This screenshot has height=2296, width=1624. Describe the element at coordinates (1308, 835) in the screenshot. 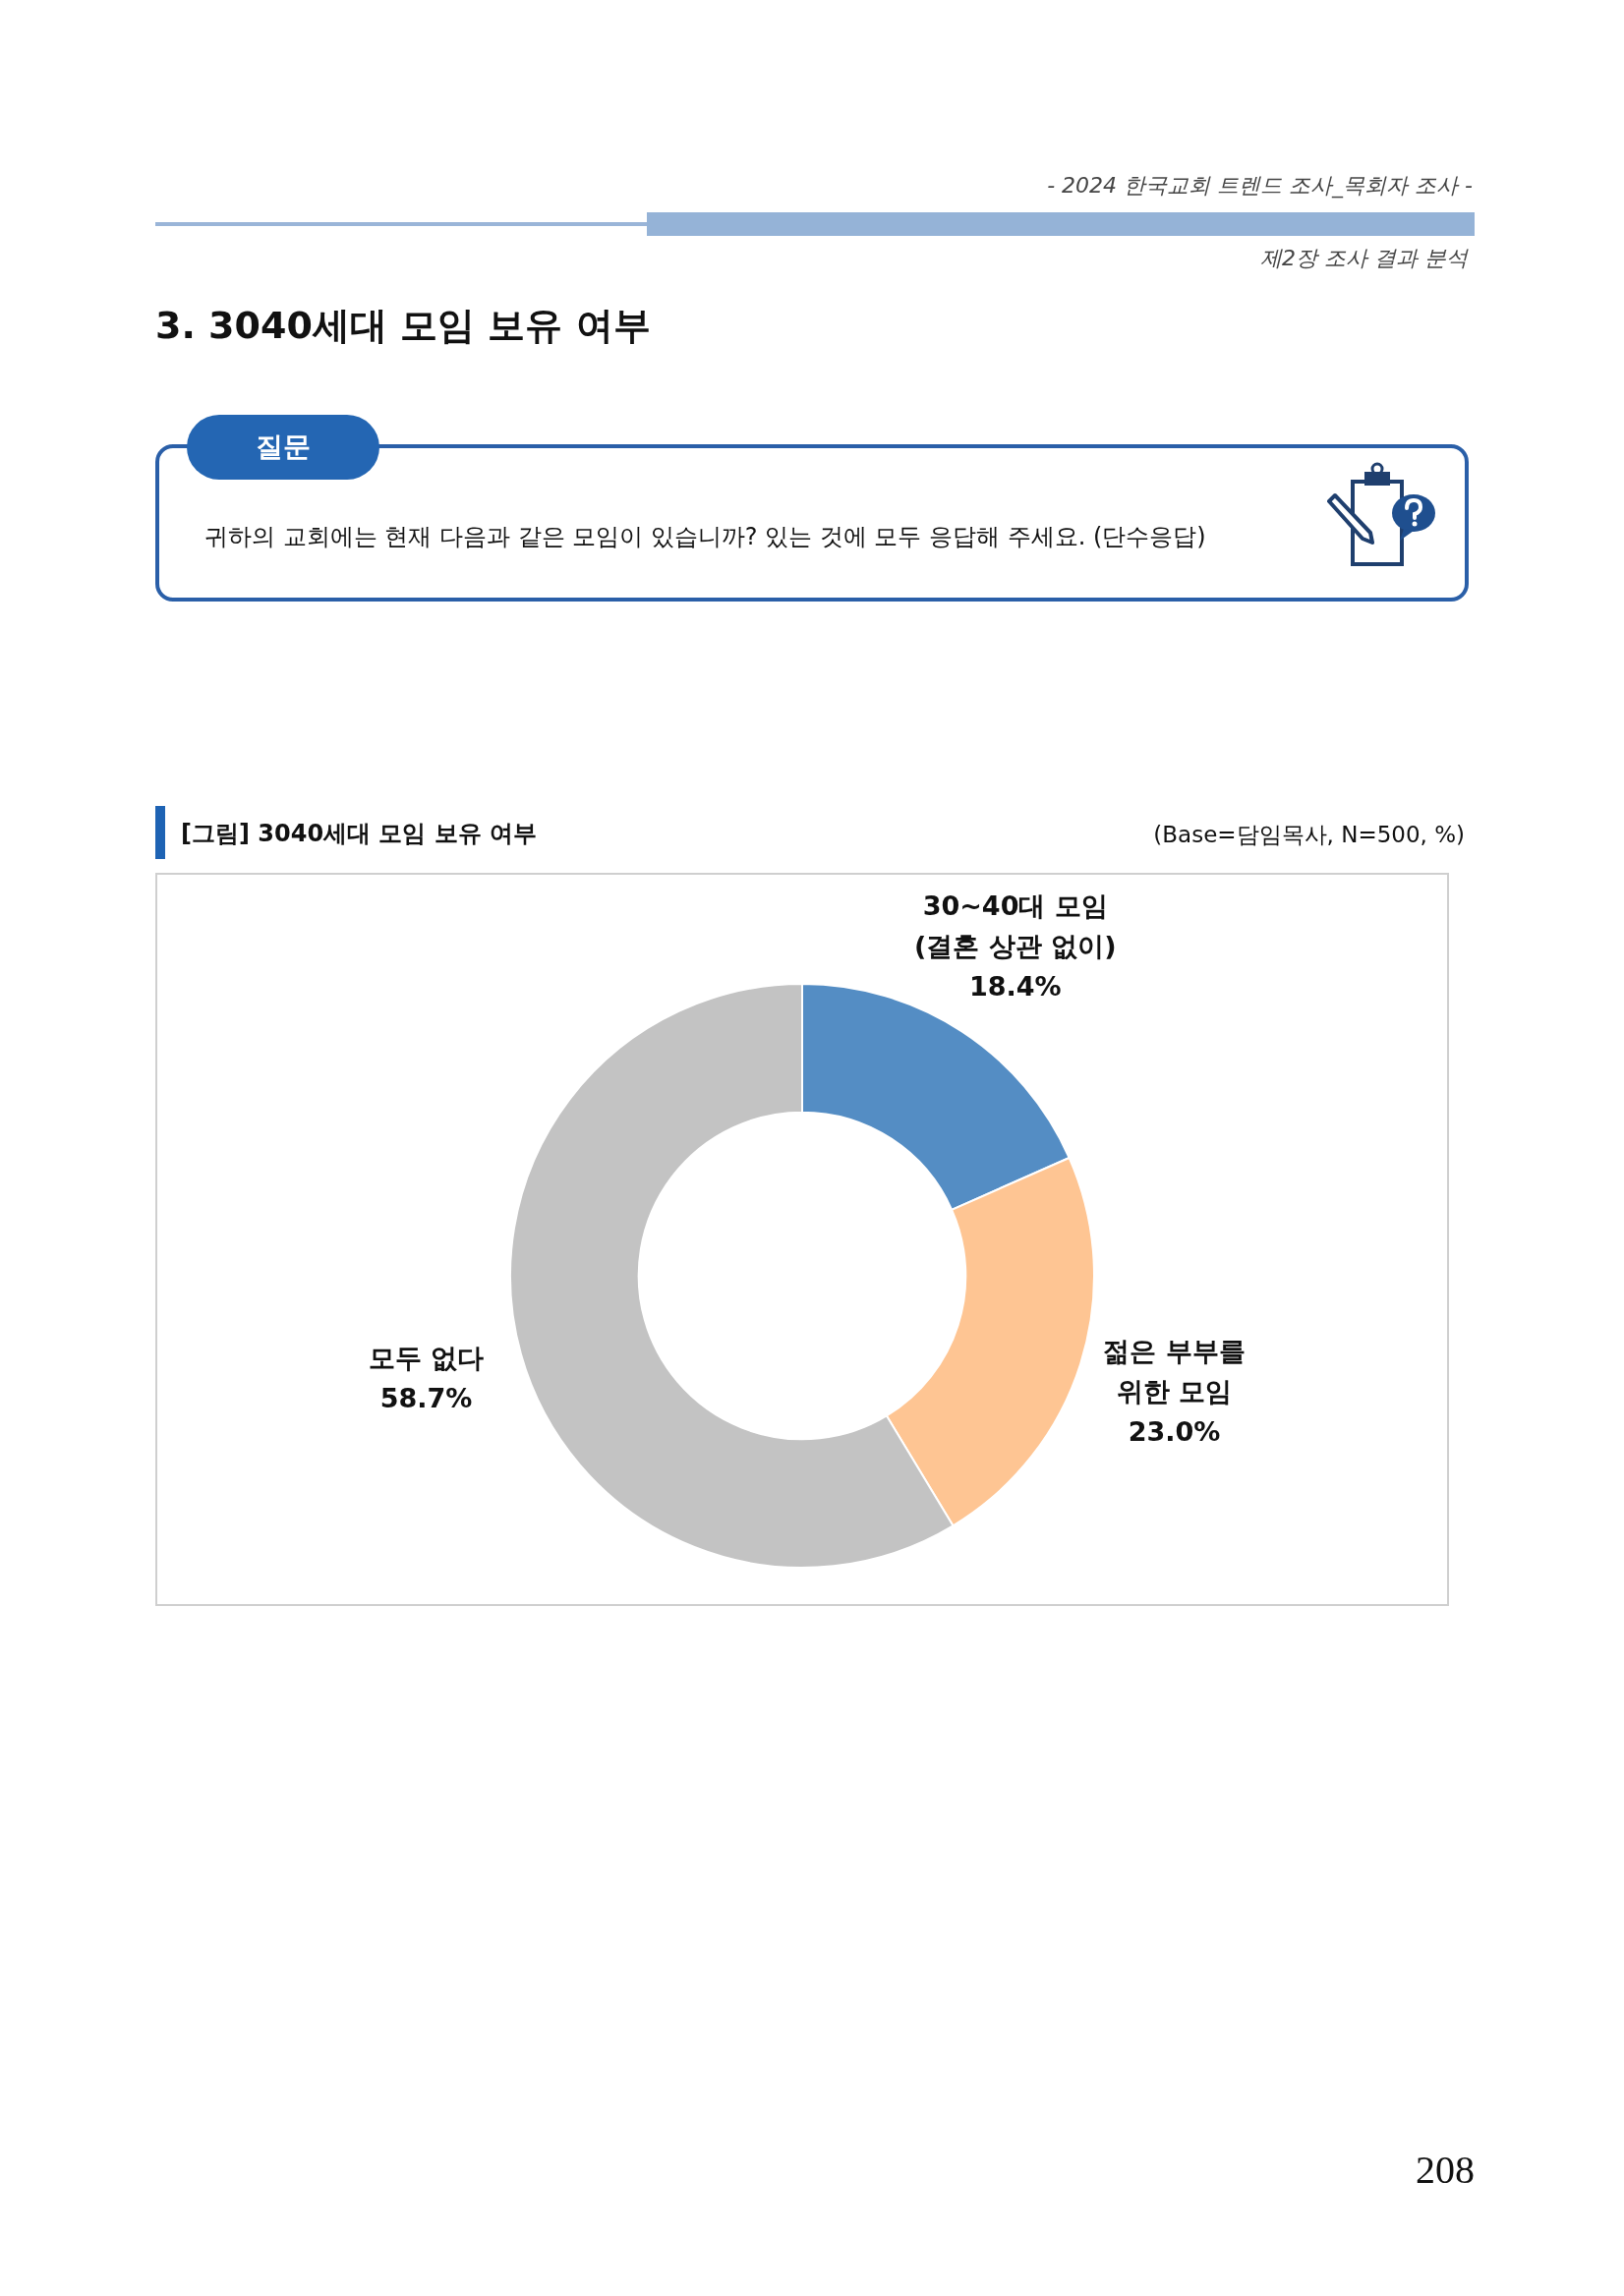

I see `text: (Base=담임목사, N=500, %)` at that location.